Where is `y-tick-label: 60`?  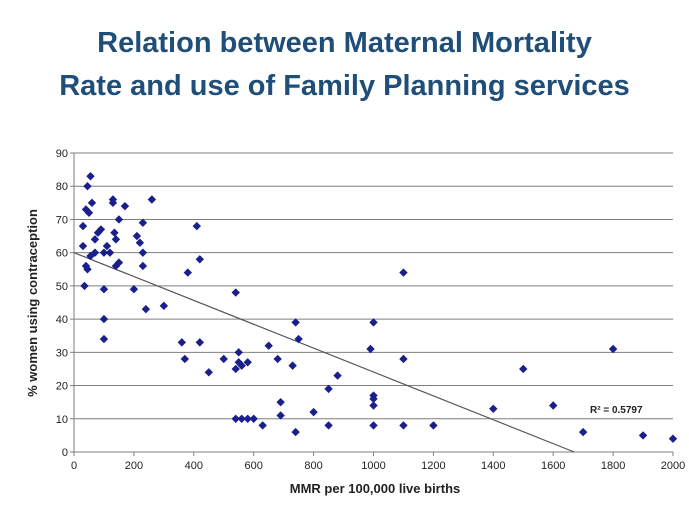 y-tick-label: 60 is located at coordinates (62, 254).